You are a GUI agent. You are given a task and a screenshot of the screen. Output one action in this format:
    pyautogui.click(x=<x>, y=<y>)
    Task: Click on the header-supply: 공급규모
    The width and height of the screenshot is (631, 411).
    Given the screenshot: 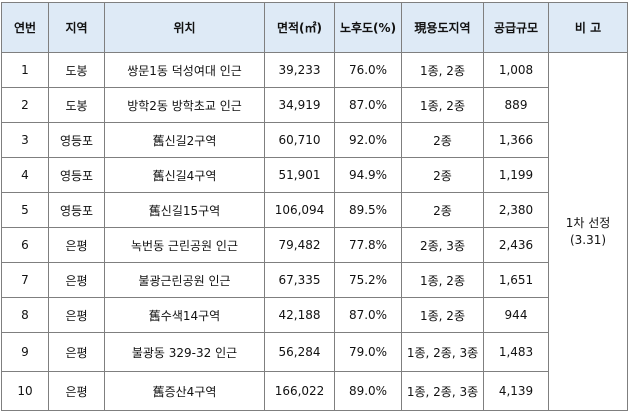 What is the action you would take?
    pyautogui.click(x=516, y=27)
    